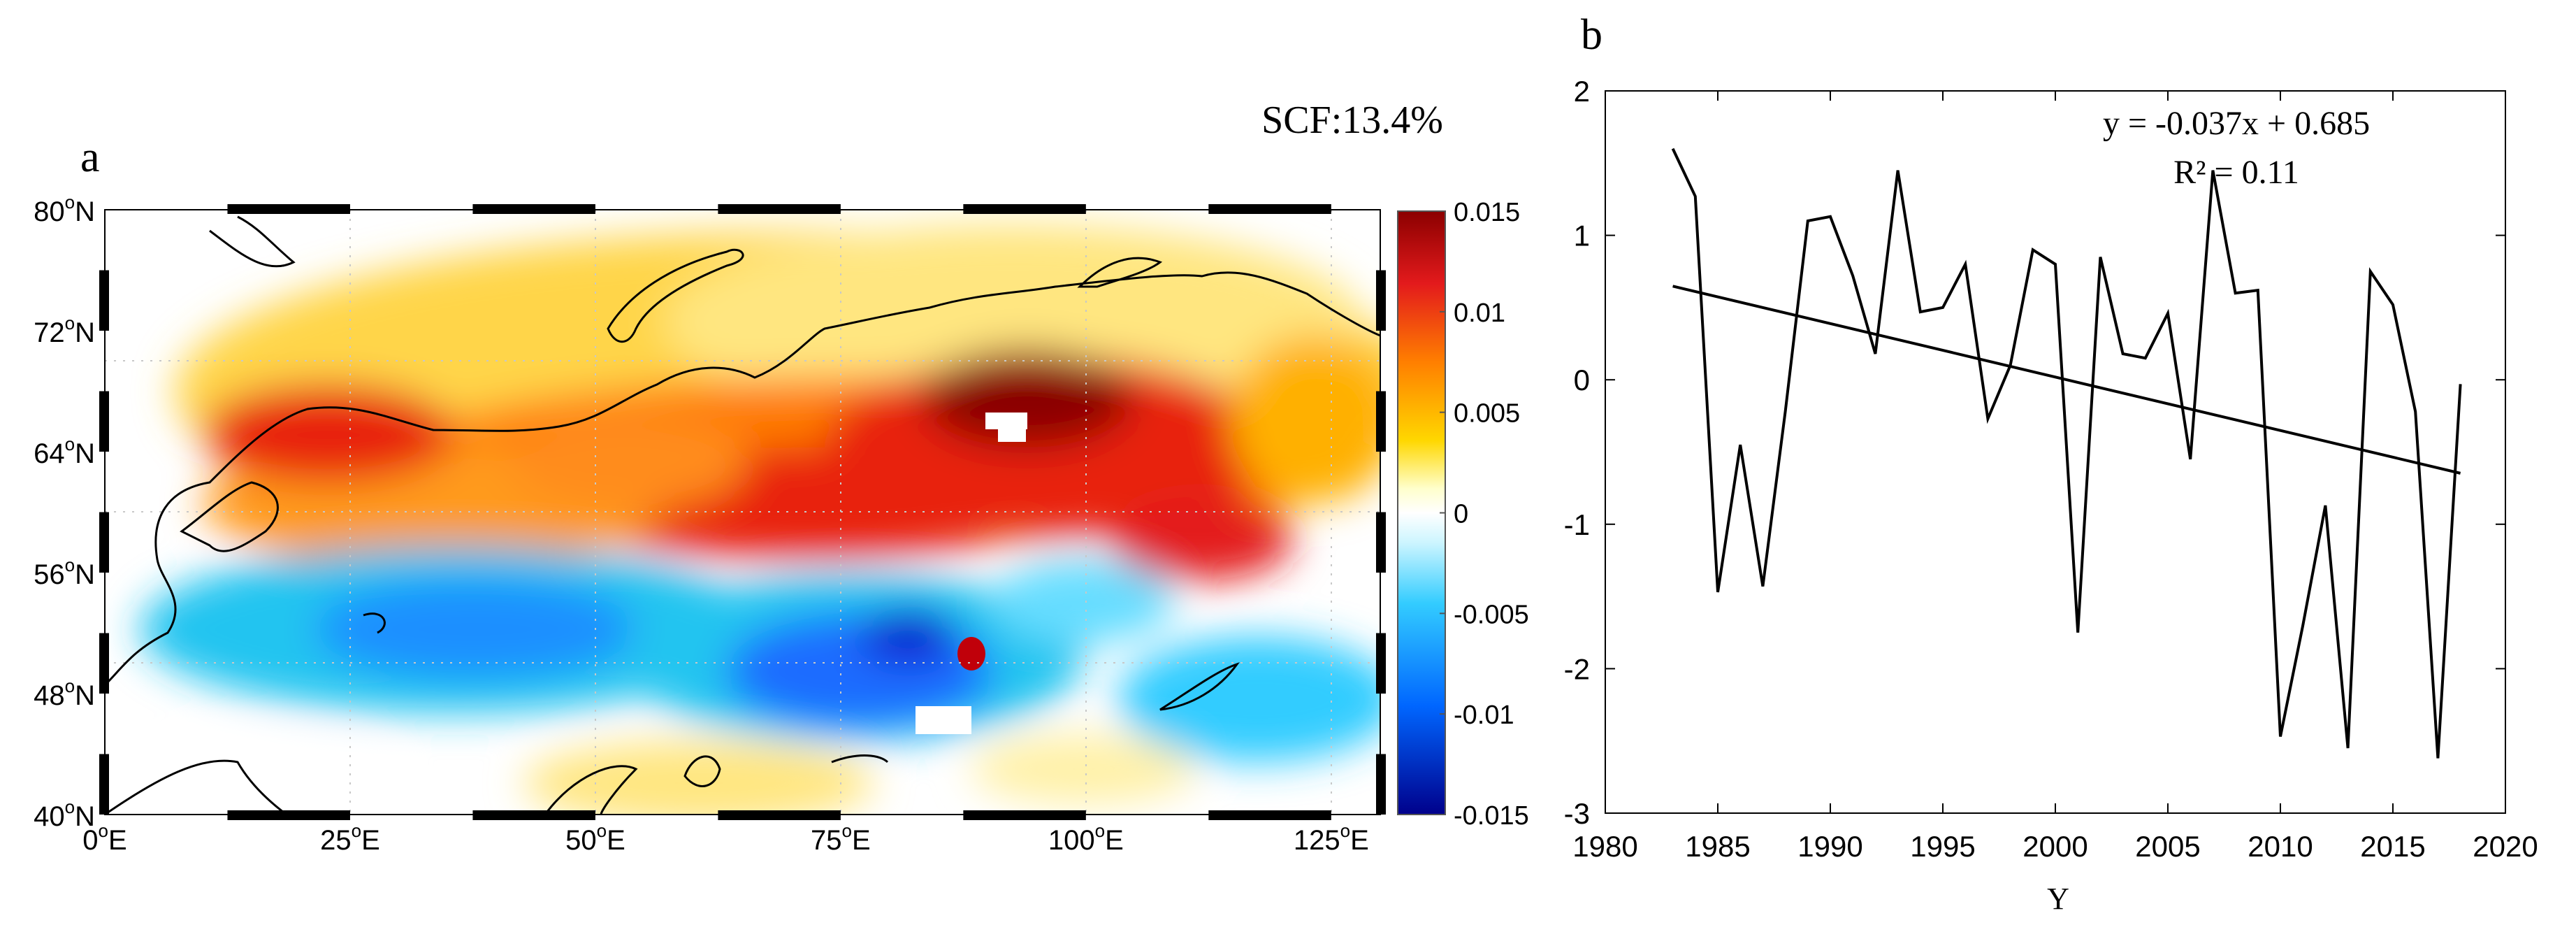  What do you see at coordinates (1604, 847) in the screenshot?
I see `x-tick-label: 1980` at bounding box center [1604, 847].